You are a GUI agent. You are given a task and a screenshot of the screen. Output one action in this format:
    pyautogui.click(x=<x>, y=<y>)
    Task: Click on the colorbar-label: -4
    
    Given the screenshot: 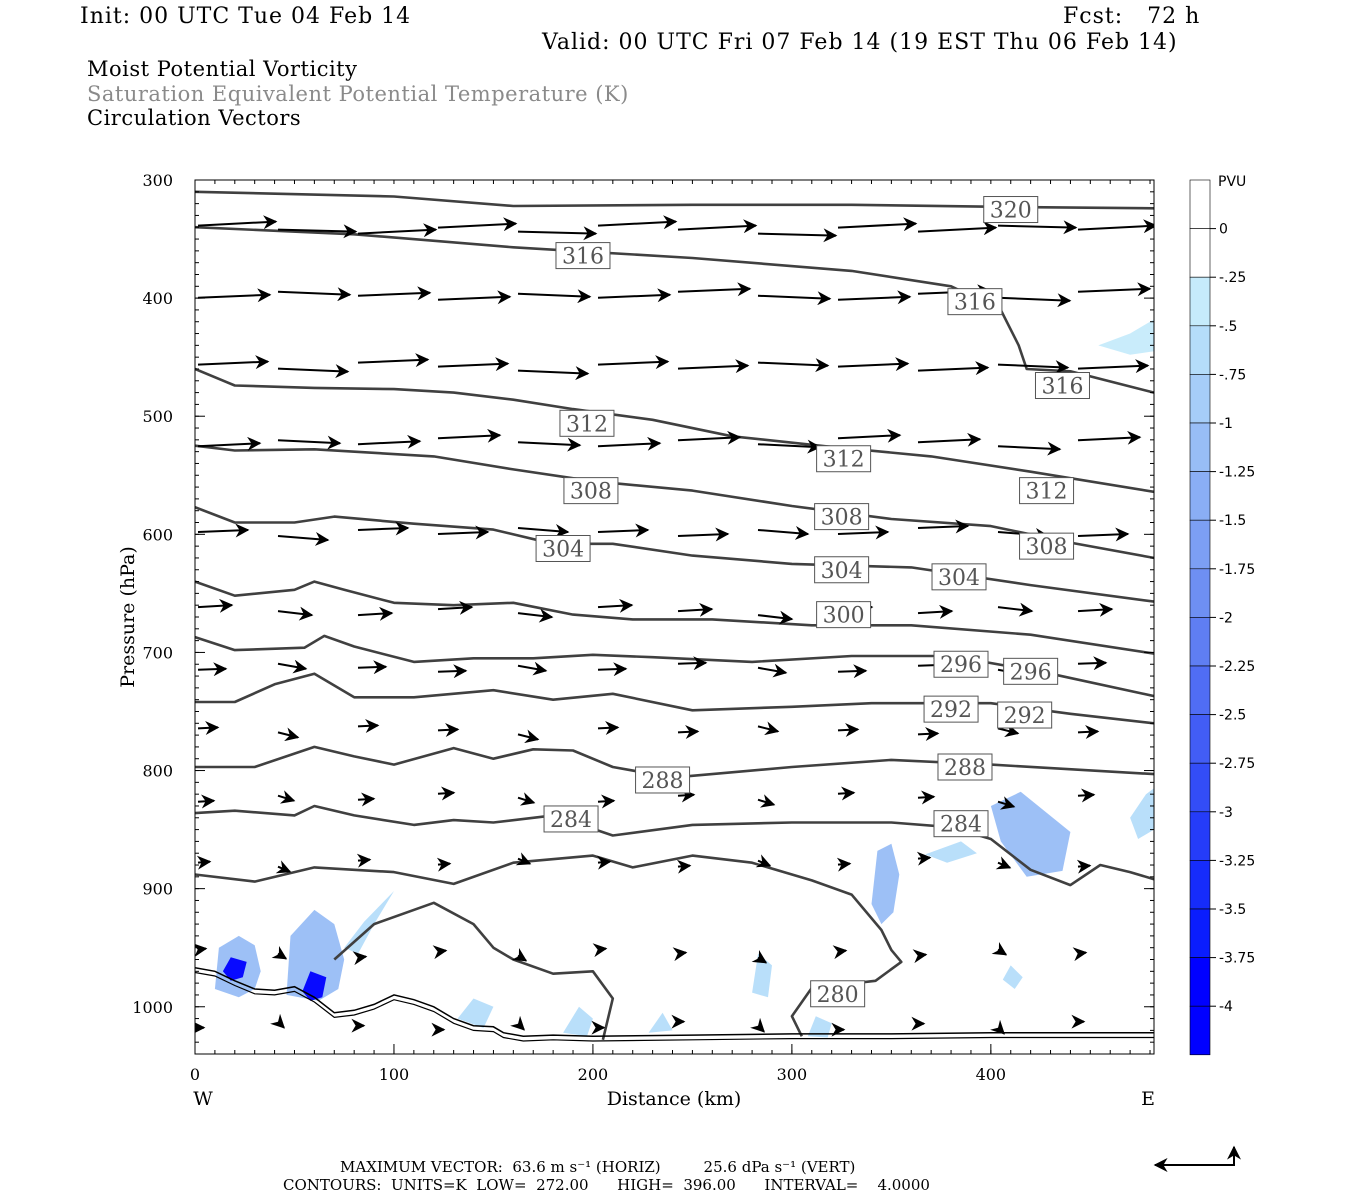 What is the action you would take?
    pyautogui.click(x=1226, y=1007)
    